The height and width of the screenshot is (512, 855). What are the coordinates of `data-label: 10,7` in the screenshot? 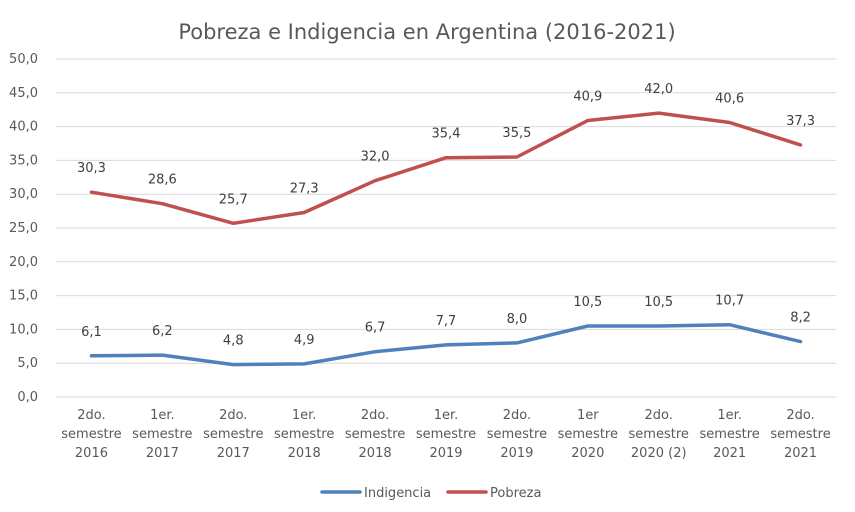 It's located at (729, 301).